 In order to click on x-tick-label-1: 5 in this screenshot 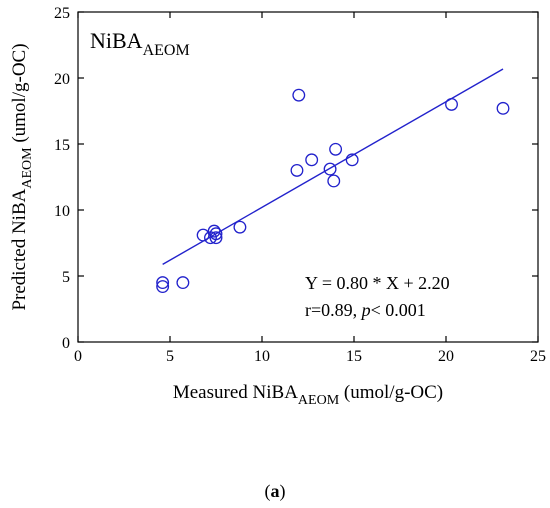, I will do `click(170, 356)`.